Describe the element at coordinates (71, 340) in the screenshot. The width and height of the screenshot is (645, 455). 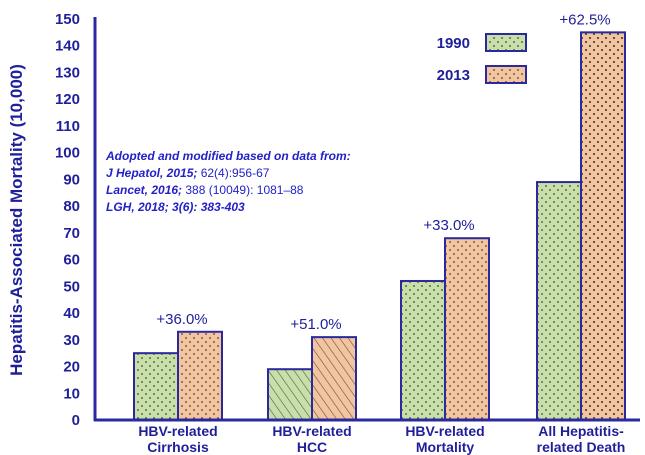
I see `y-tick-label: 30` at that location.